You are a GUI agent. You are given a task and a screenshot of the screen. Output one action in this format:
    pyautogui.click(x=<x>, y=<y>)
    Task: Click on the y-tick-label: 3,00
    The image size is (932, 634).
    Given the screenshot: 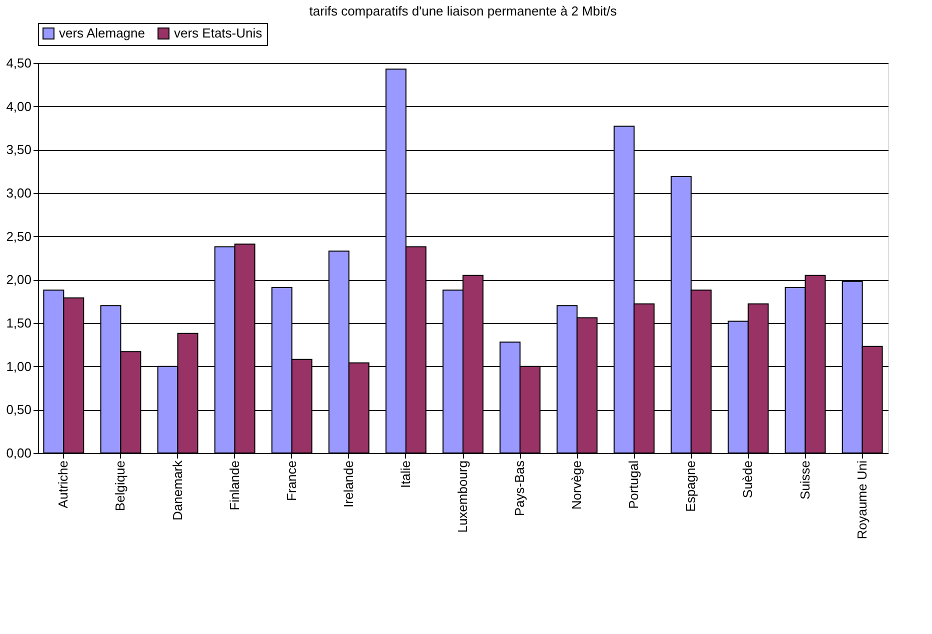 What is the action you would take?
    pyautogui.click(x=19, y=193)
    